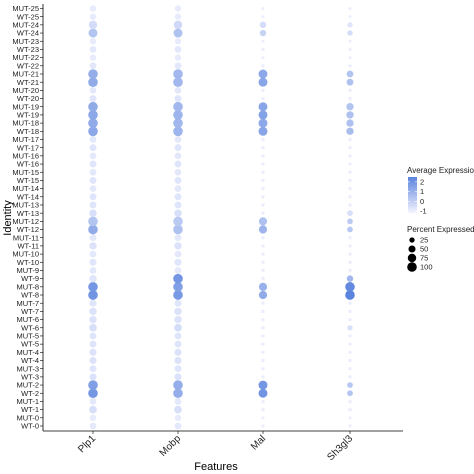 The width and height of the screenshot is (474, 474). What do you see at coordinates (28, 368) in the screenshot?
I see `y-tick-label: MUT-3` at bounding box center [28, 368].